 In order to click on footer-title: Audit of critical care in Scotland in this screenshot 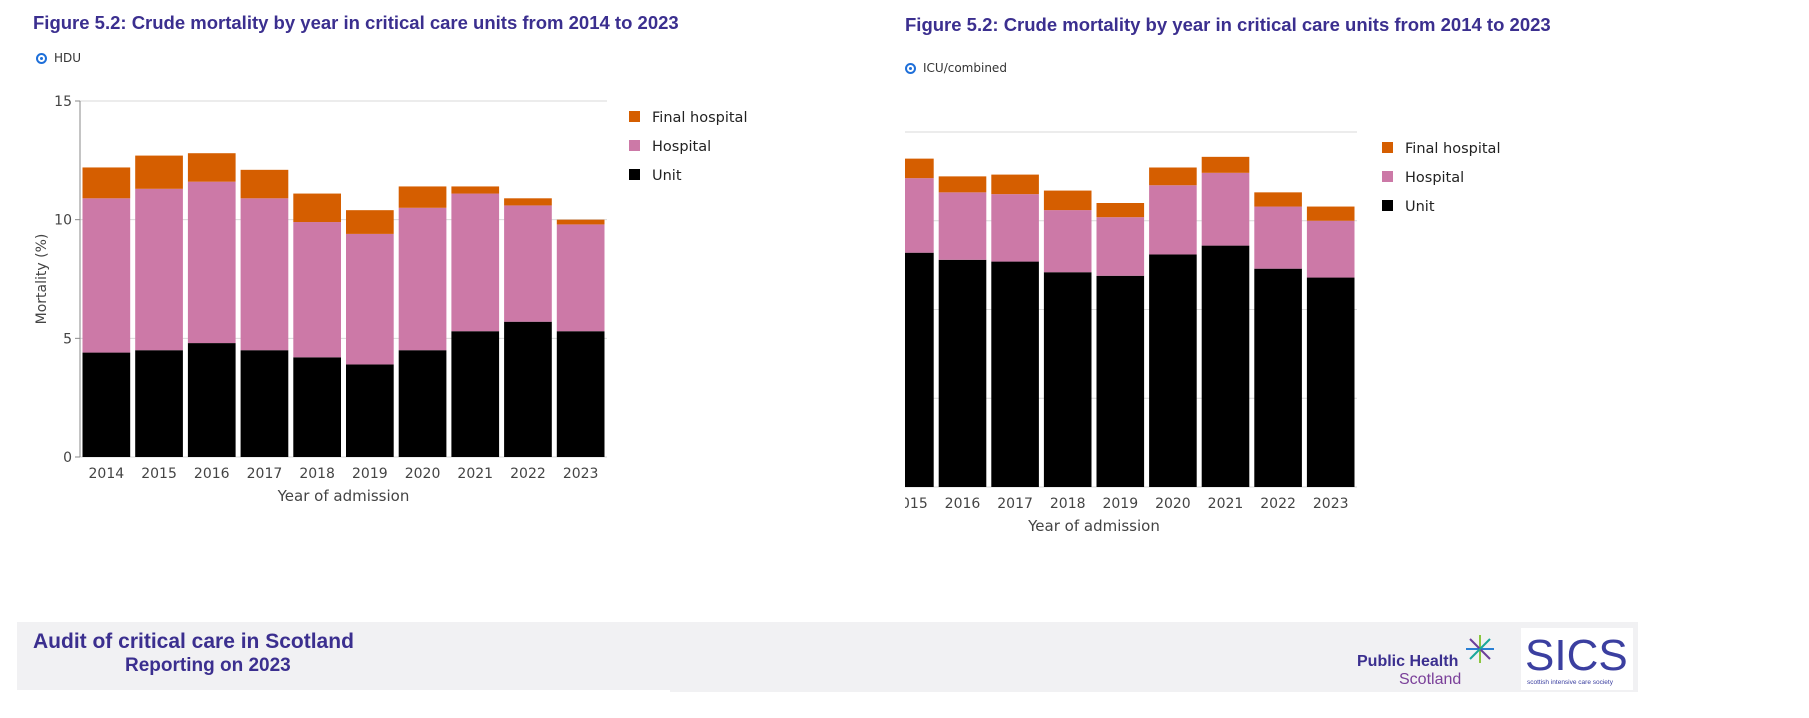, I will do `click(193, 641)`.